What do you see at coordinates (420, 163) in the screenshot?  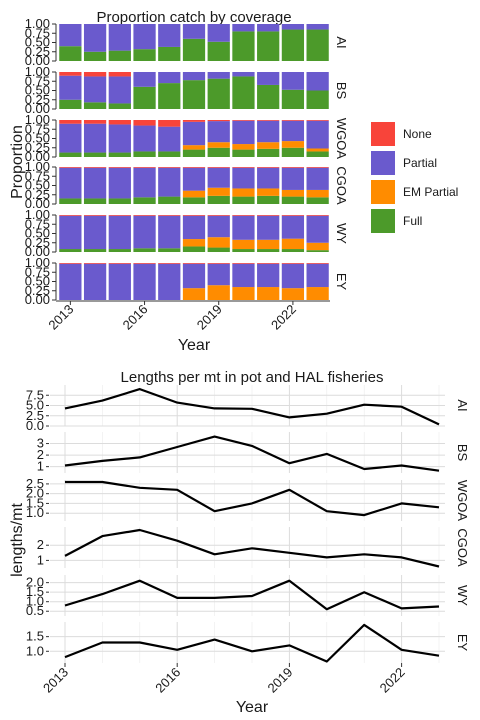 I see `legend-label: Partial` at bounding box center [420, 163].